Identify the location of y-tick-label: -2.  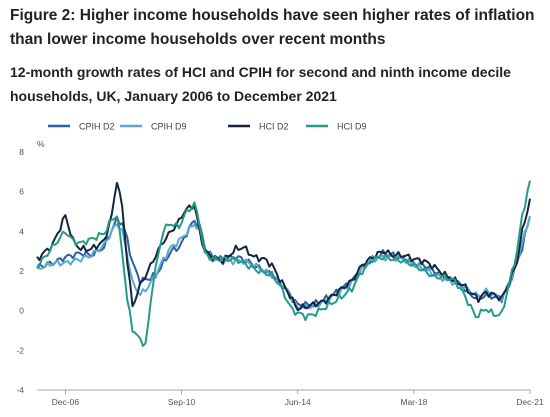
(20, 350).